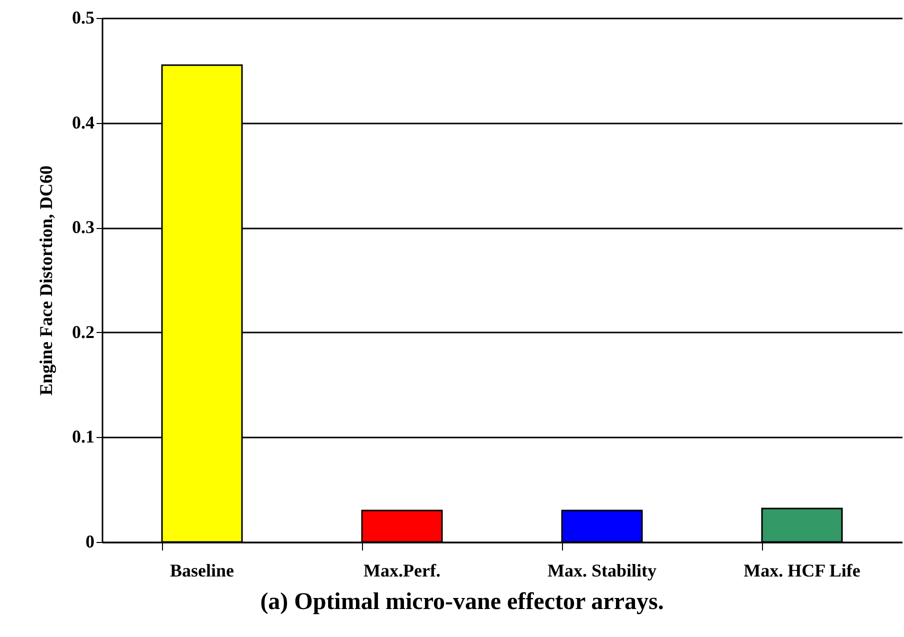  I want to click on x-tick-label: Max. HCF Life, so click(802, 570).